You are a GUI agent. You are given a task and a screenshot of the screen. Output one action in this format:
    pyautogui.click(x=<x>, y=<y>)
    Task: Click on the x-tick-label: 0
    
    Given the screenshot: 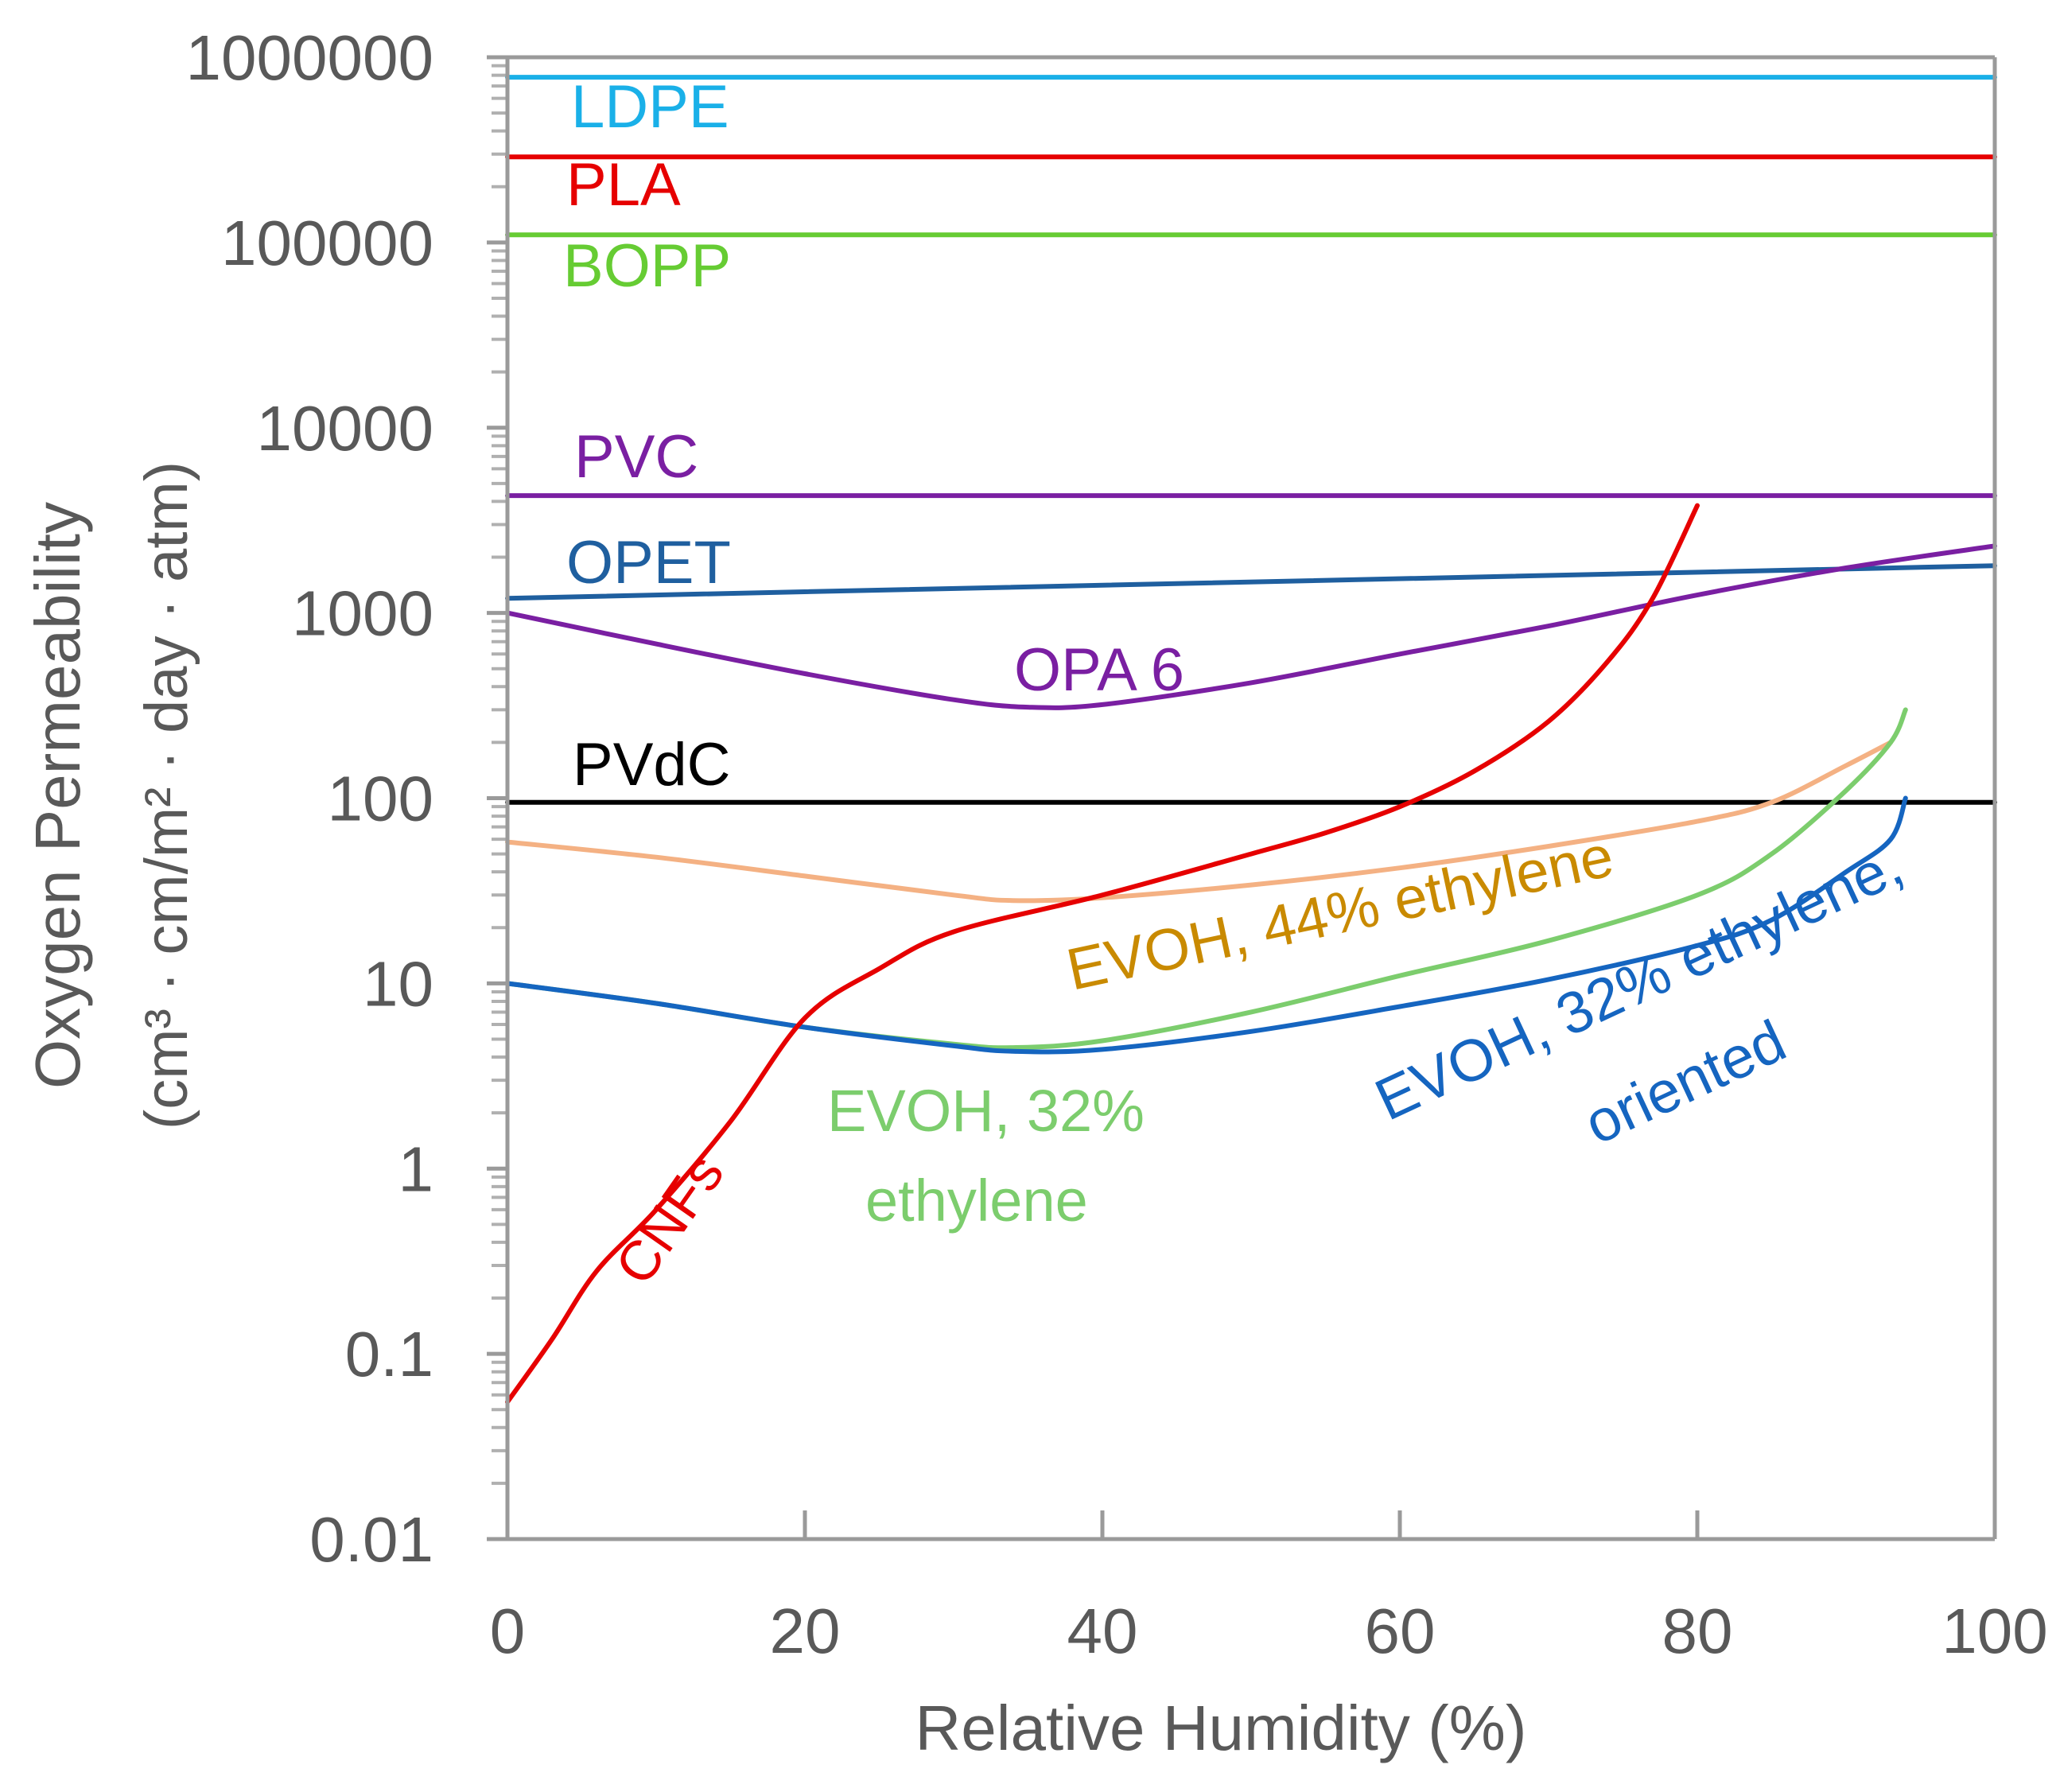 What is the action you would take?
    pyautogui.click(x=508, y=1631)
    